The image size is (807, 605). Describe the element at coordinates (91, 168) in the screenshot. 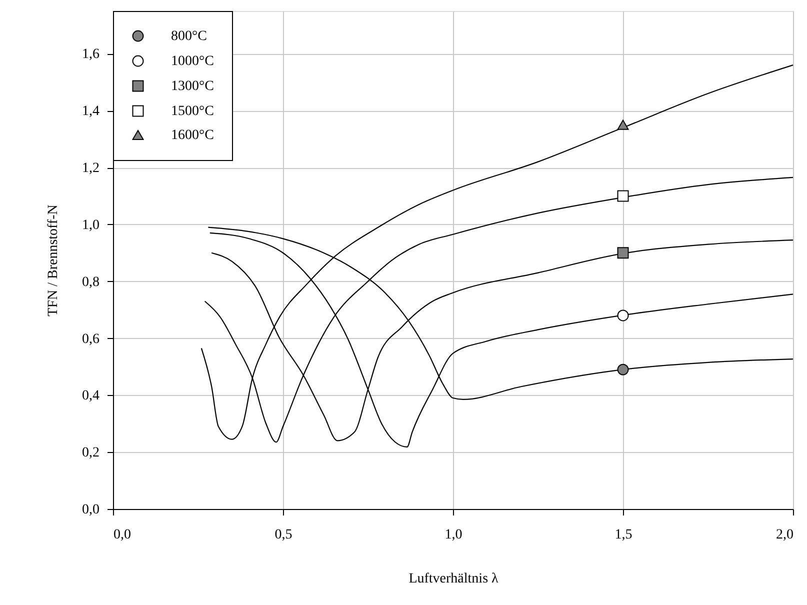

I see `y-tick-label: 1,2` at that location.